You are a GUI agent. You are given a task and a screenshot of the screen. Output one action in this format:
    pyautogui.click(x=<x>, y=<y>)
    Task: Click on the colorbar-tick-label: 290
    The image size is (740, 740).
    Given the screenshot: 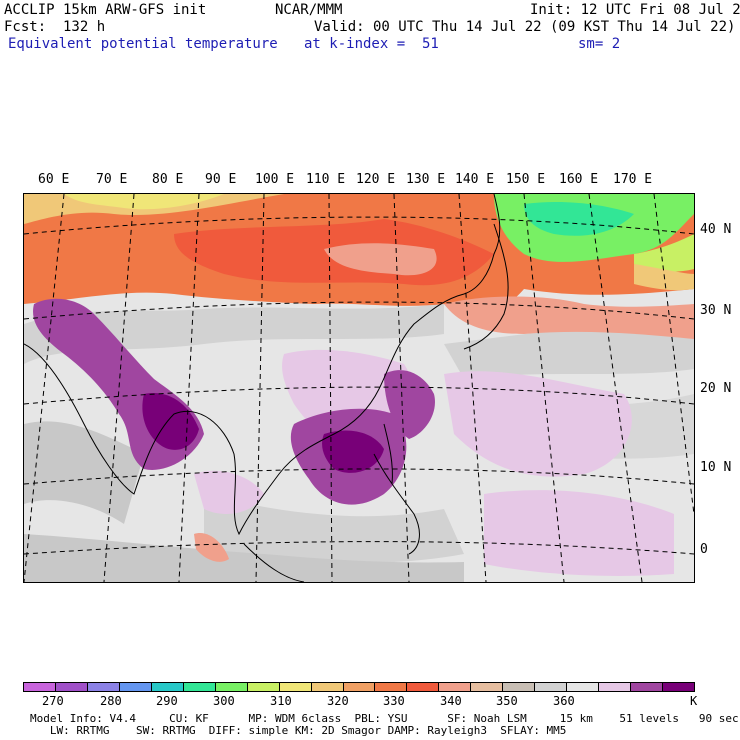 What is the action you would take?
    pyautogui.click(x=167, y=701)
    